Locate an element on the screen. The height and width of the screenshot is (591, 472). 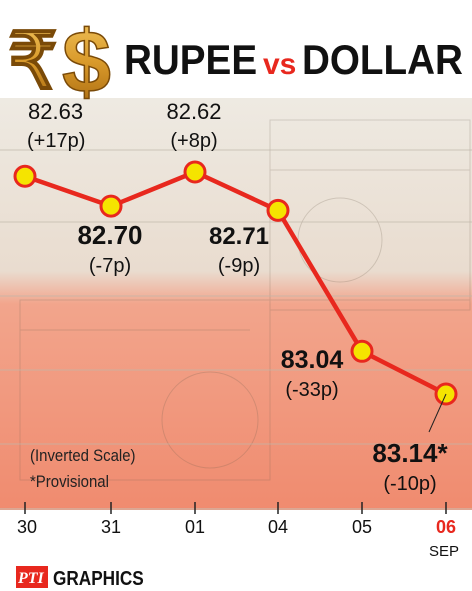
provisional-note: *Provisional is located at coordinates (69, 482).